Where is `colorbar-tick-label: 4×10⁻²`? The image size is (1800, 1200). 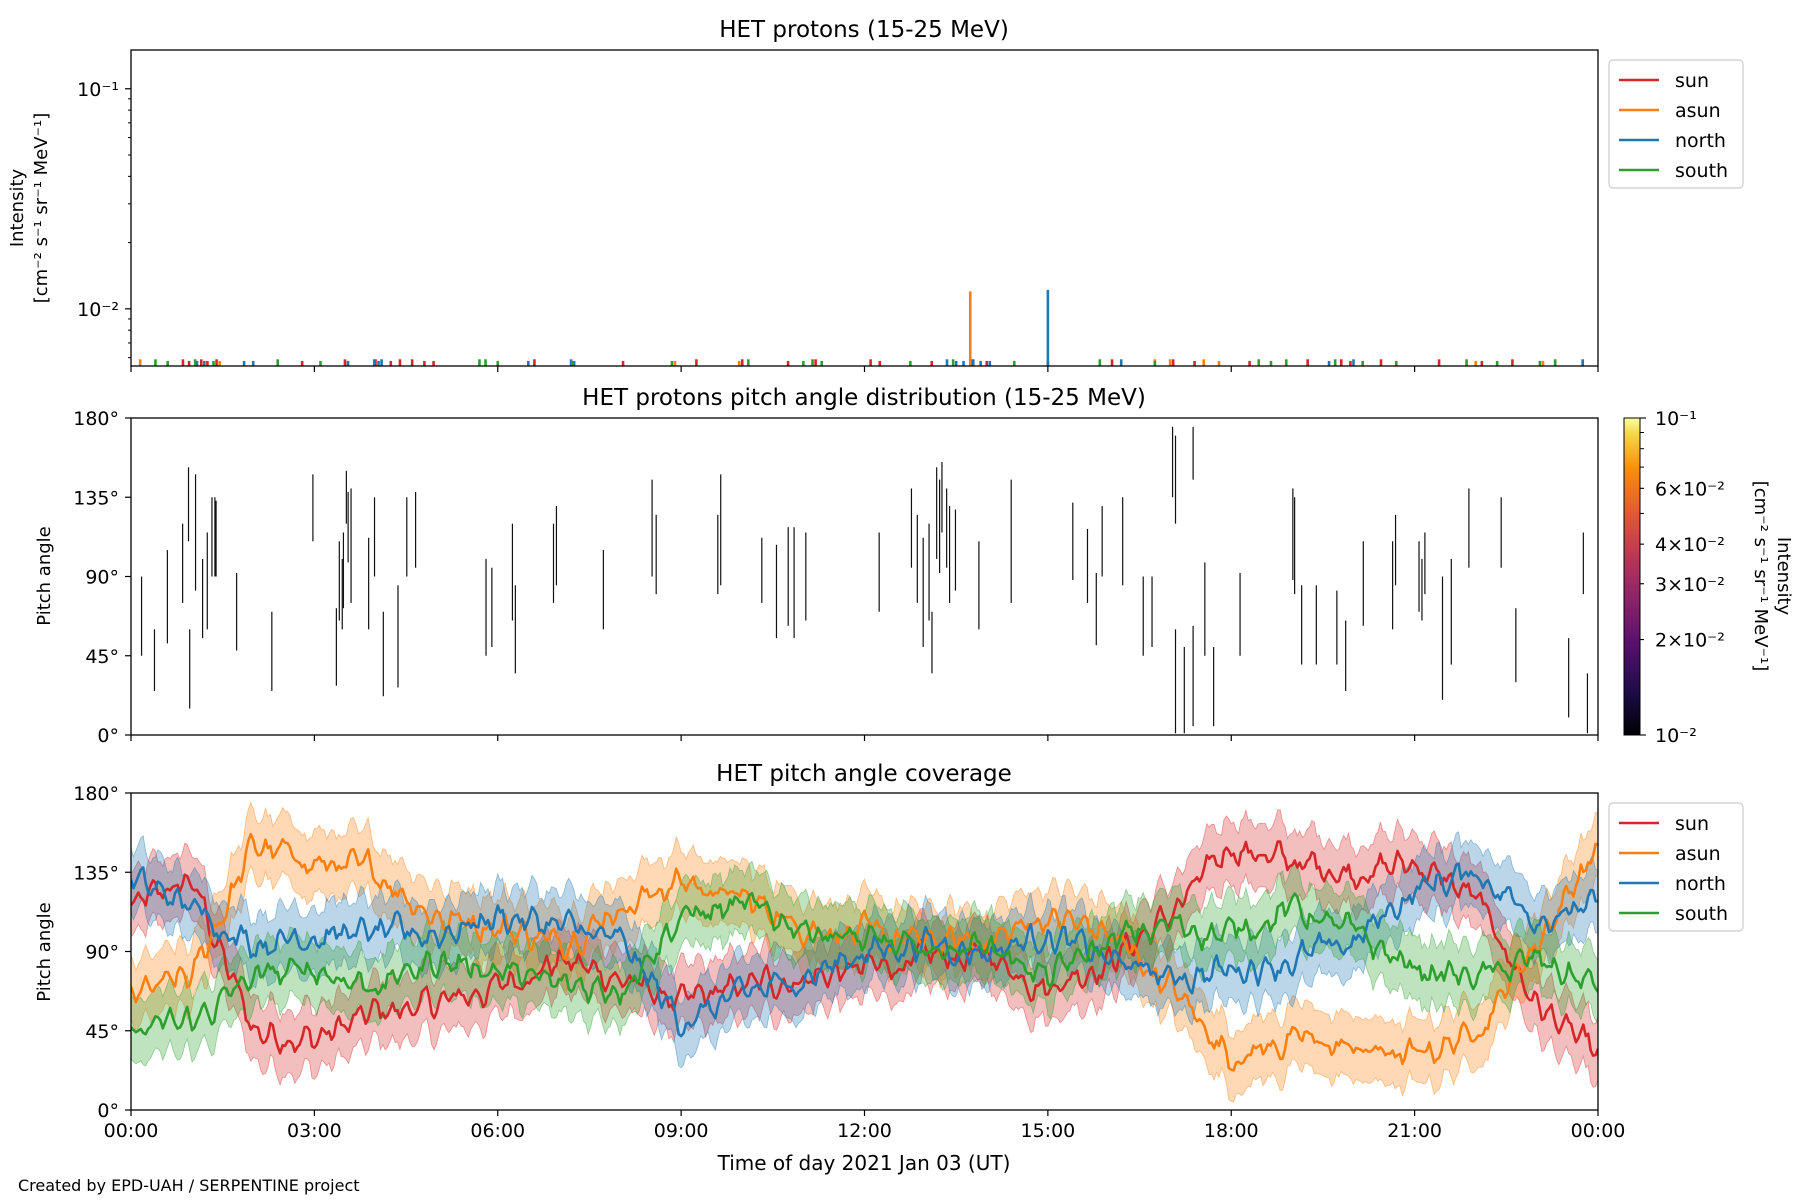 colorbar-tick-label: 4×10⁻² is located at coordinates (1690, 545).